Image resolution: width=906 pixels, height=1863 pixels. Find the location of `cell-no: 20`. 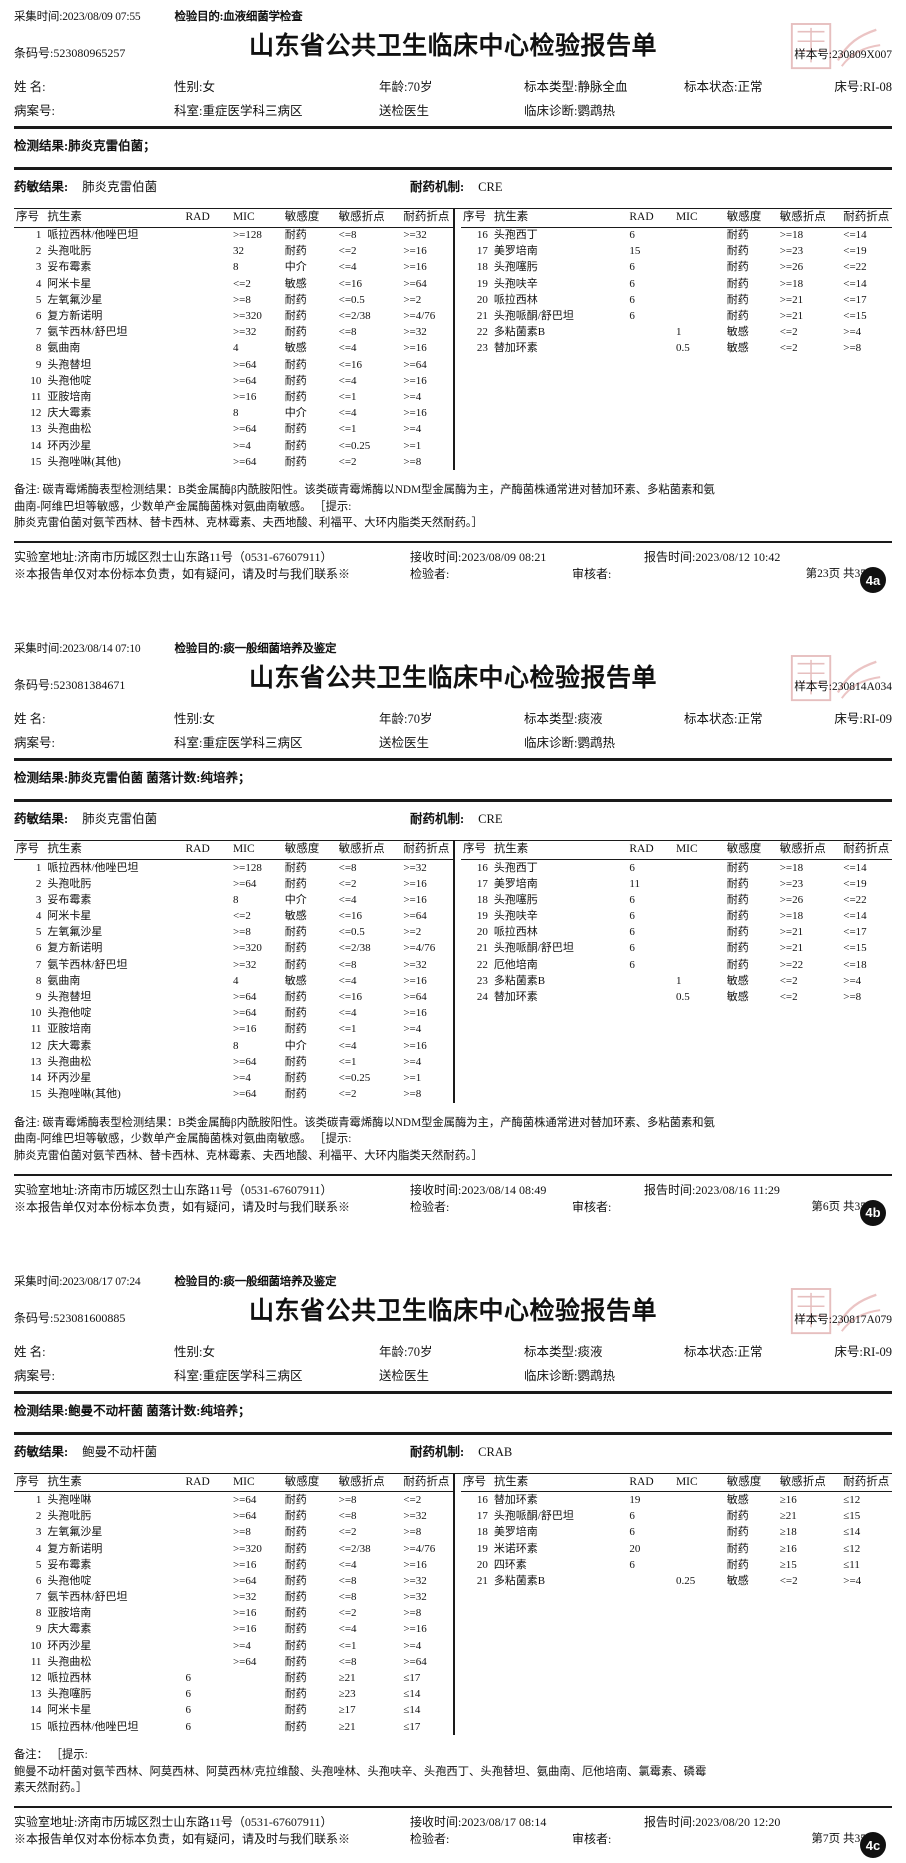

cell-no: 20 is located at coordinates (482, 1564).